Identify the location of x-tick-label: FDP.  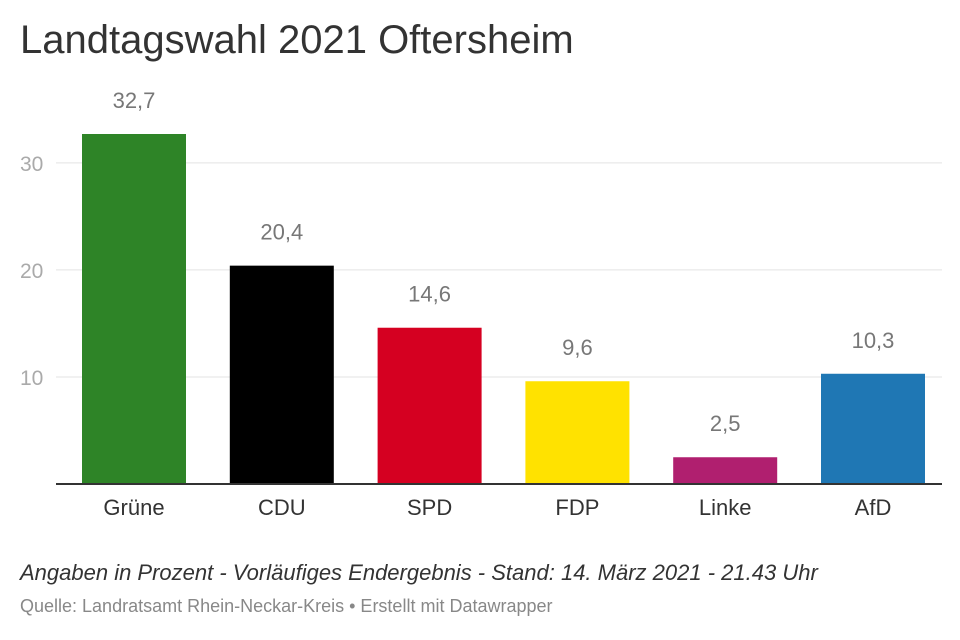
(577, 507).